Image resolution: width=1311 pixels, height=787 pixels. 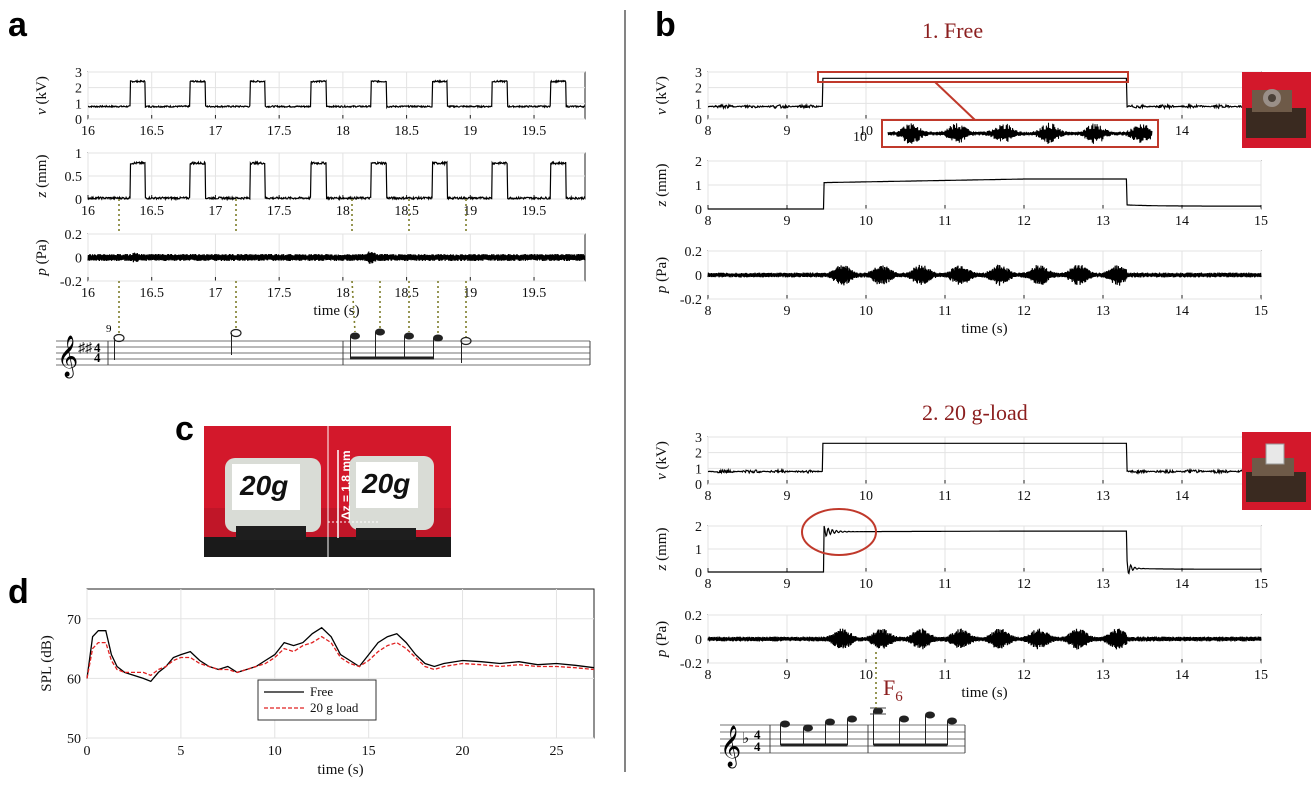 What do you see at coordinates (1182, 675) in the screenshot?
I see `x-tick-label: 14` at bounding box center [1182, 675].